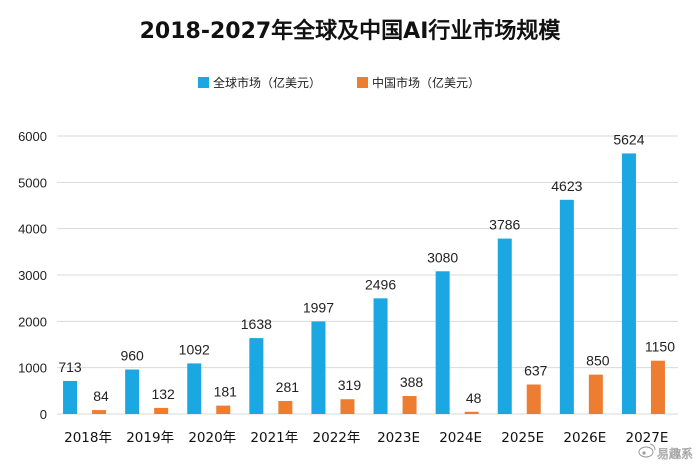  Describe the element at coordinates (350, 385) in the screenshot. I see `data-label-china: 319` at that location.